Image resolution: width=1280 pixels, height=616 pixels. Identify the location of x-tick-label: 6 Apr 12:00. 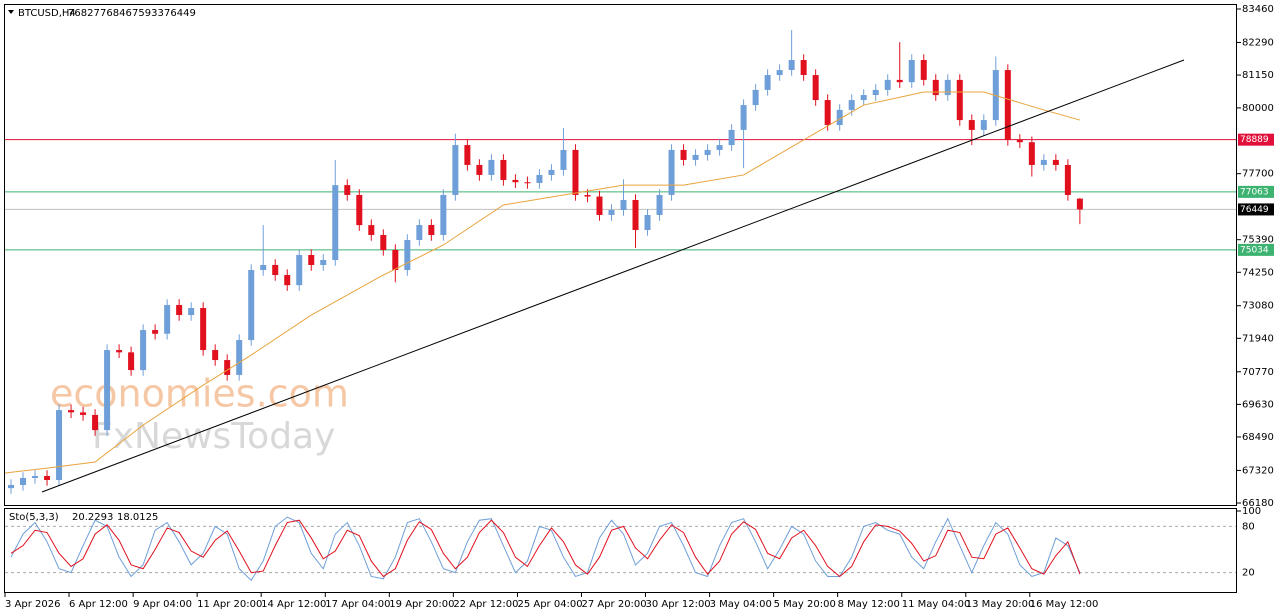
(98, 604).